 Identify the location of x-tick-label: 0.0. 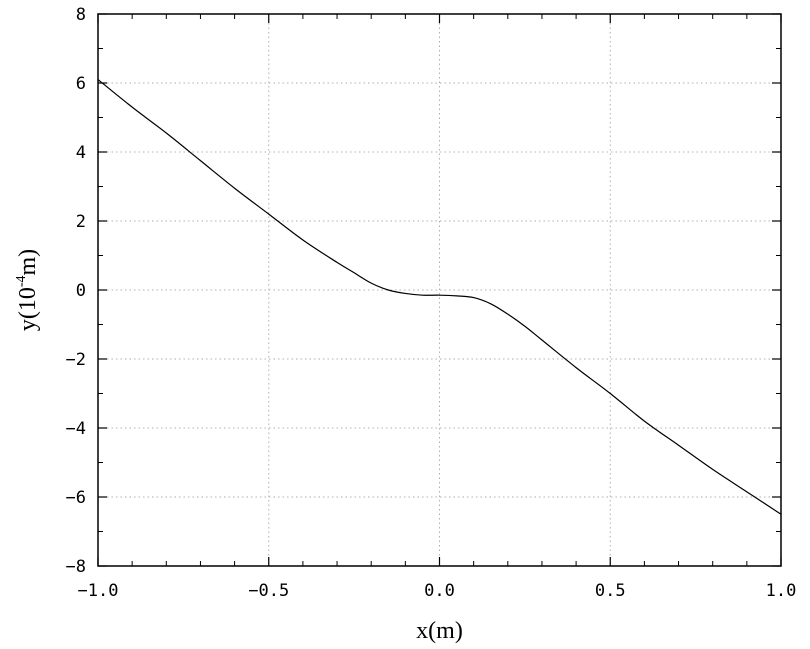
(439, 591).